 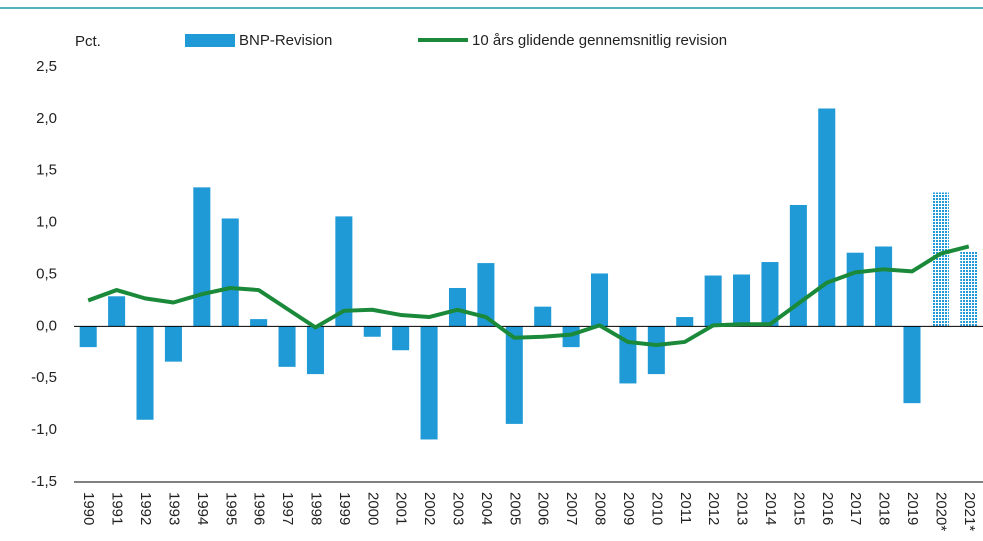 I want to click on y-tick-label: 2,5, so click(x=46, y=66).